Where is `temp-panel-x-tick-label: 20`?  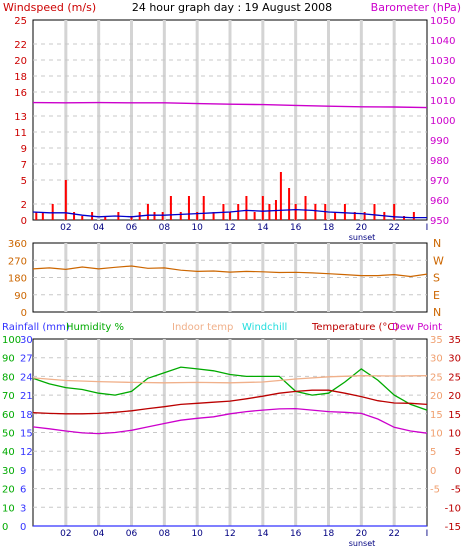 temp-panel-x-tick-label: 20 is located at coordinates (362, 534).